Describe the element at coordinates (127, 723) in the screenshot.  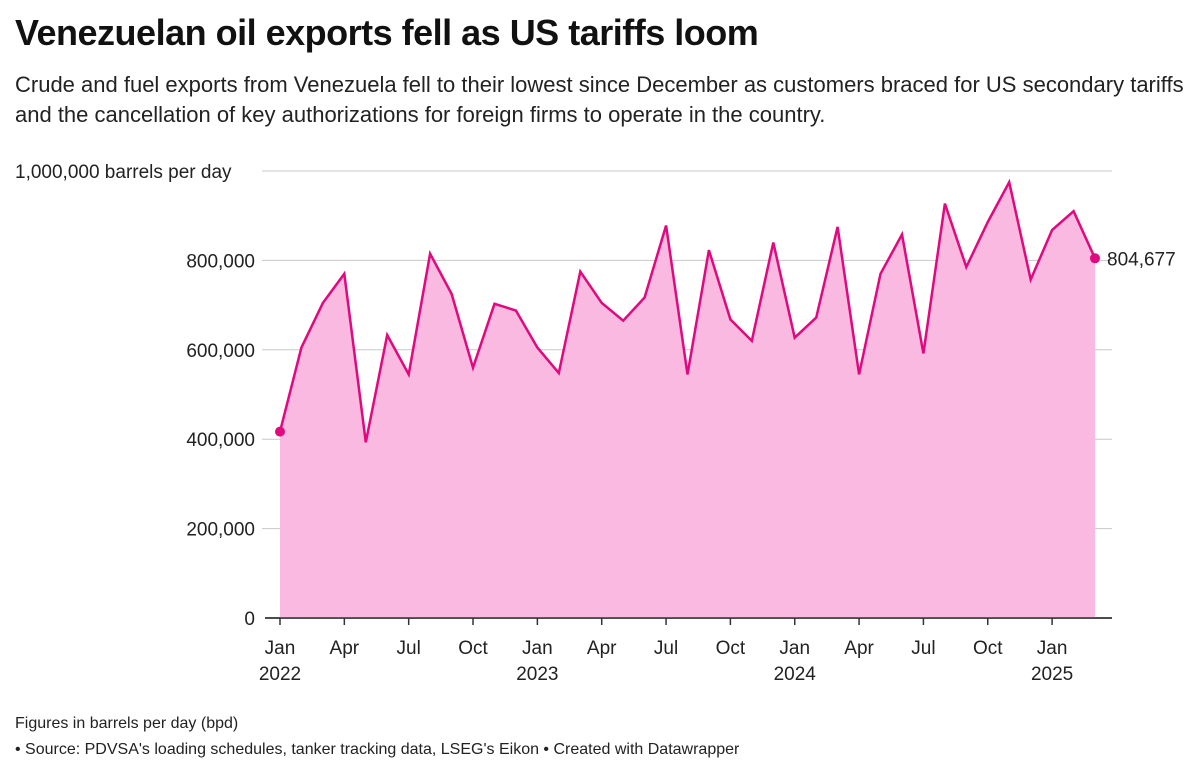
I see `units-note: Figures in barrels per day (bpd)` at that location.